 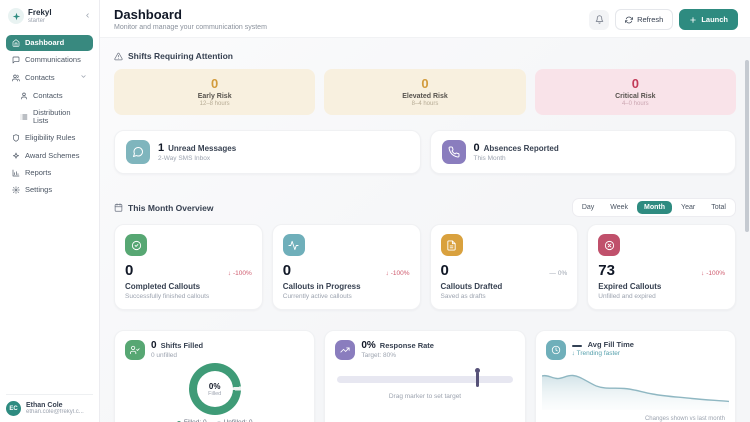 I want to click on users-icon, so click(x=16, y=78).